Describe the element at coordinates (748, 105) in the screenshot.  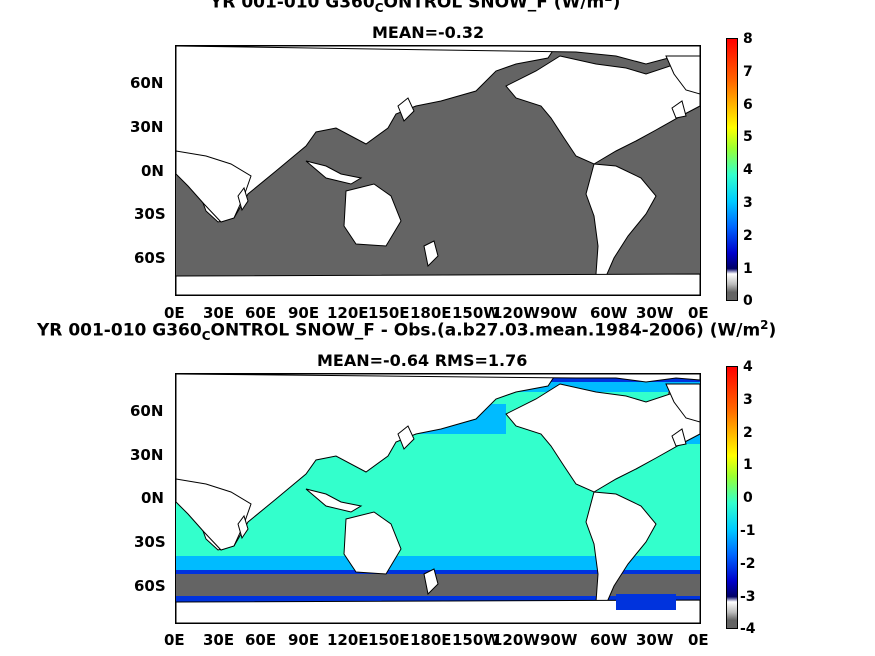
I see `colorbar-tick: 6` at that location.